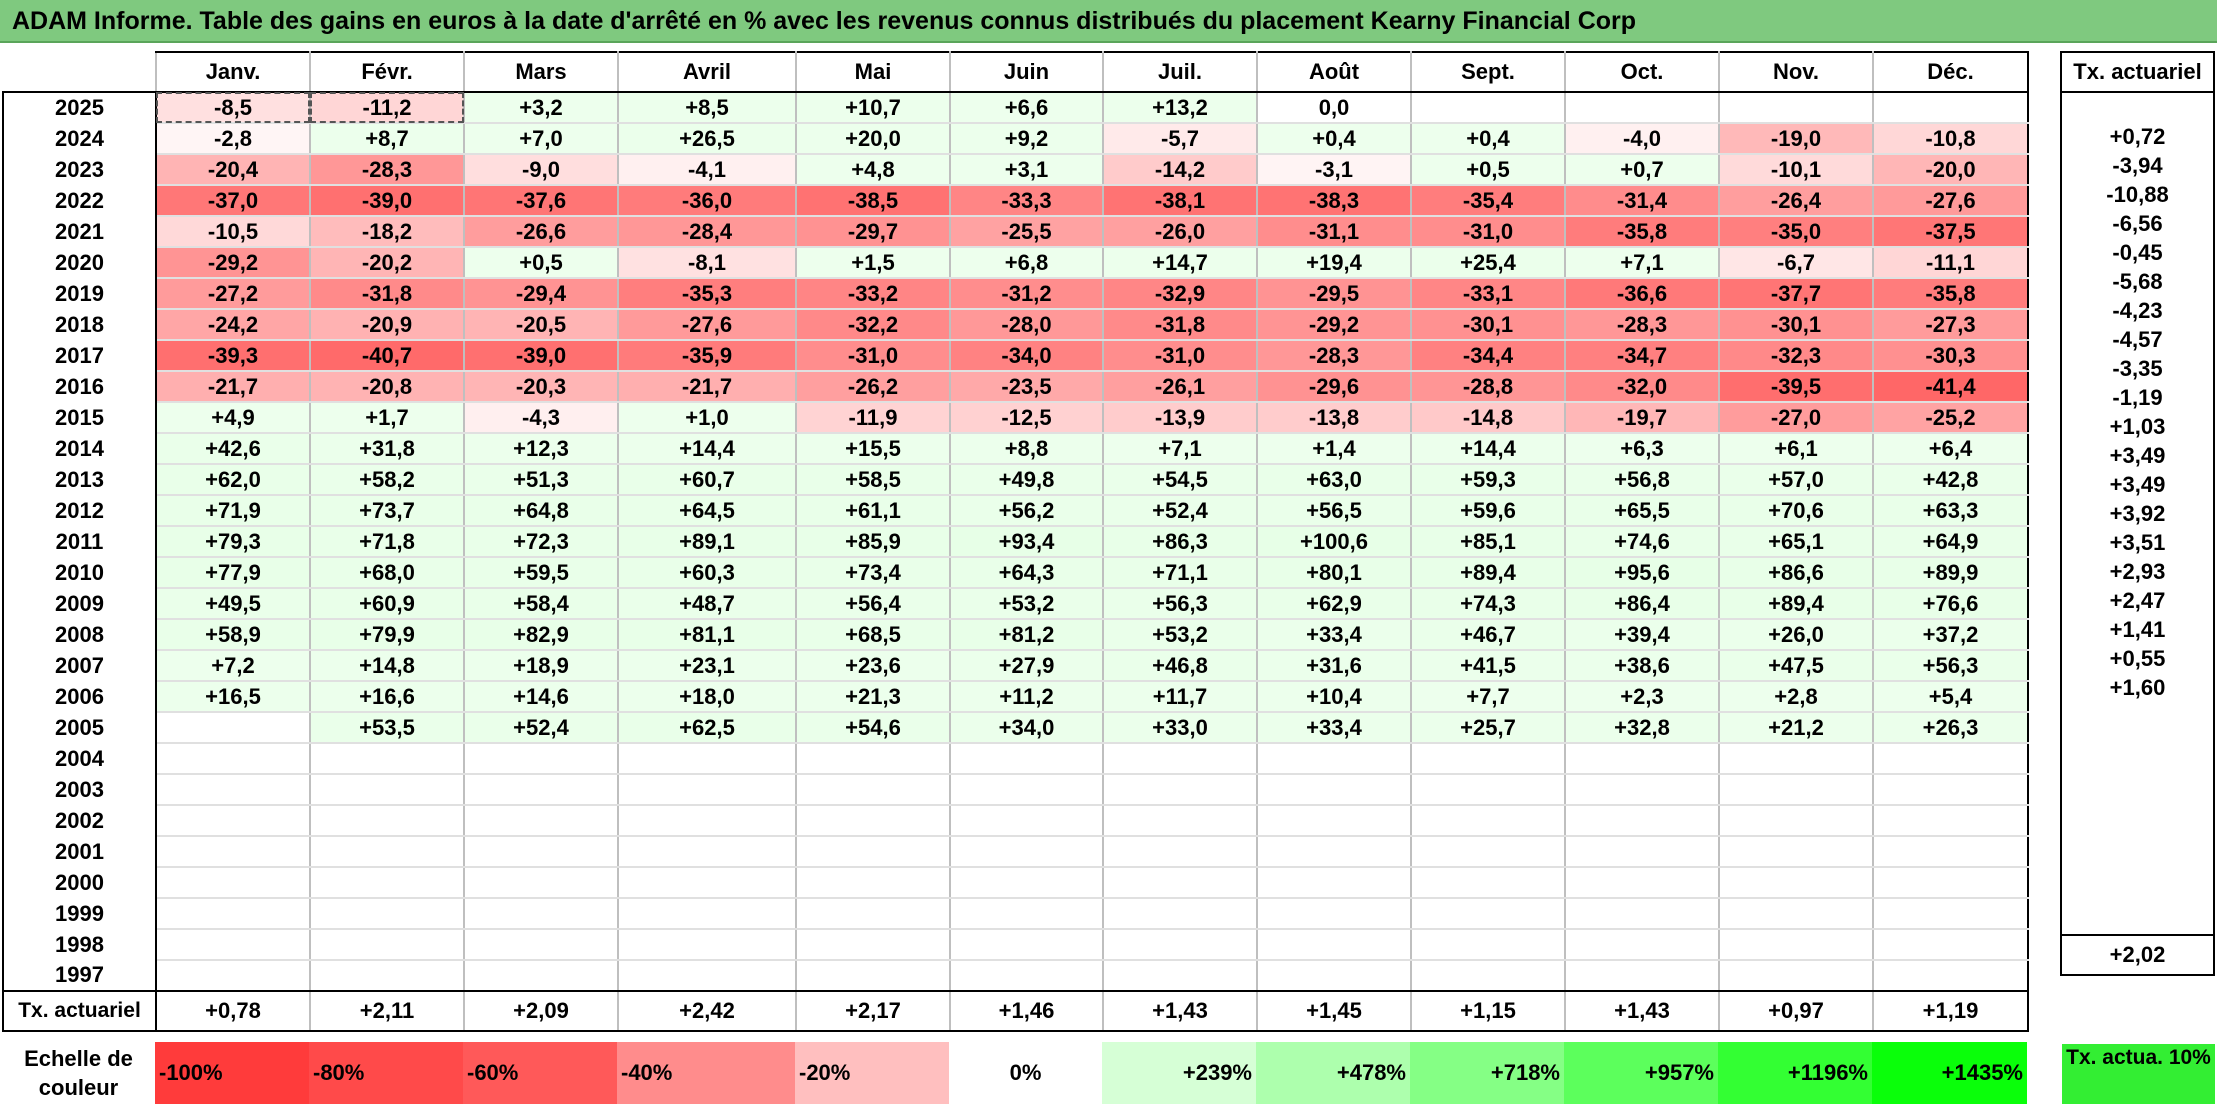  I want to click on month-header: Juin, so click(1026, 72).